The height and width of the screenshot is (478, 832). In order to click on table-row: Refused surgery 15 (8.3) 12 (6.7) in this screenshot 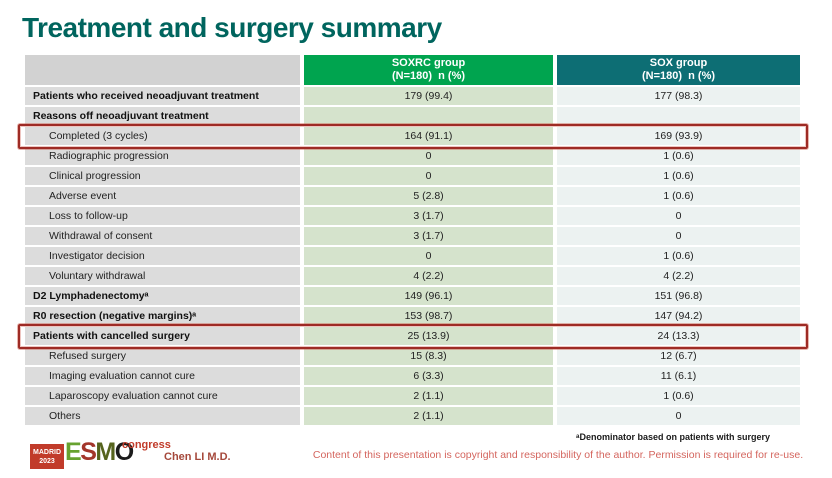, I will do `click(412, 356)`.